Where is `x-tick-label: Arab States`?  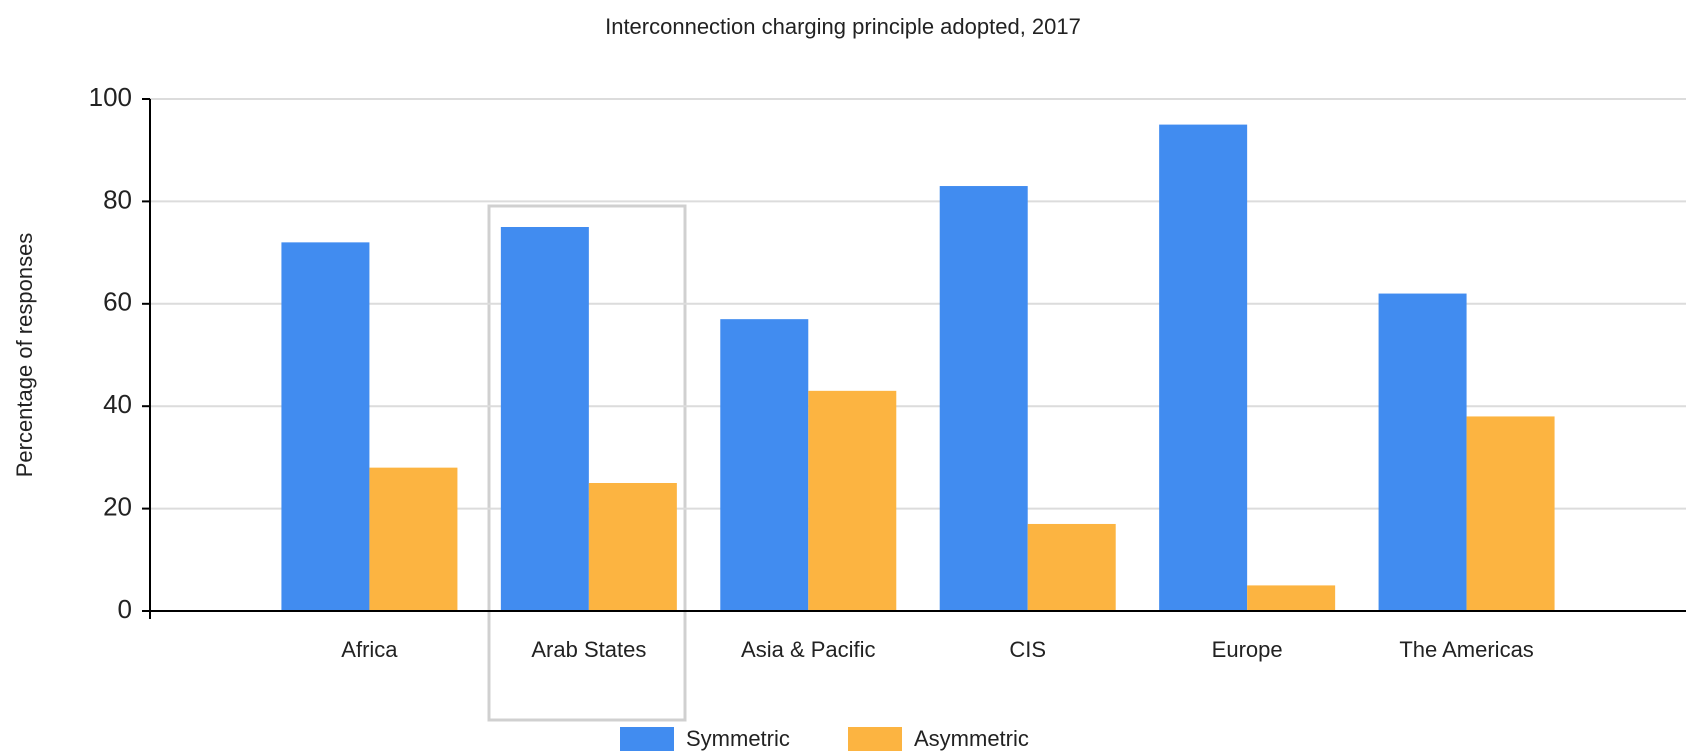 x-tick-label: Arab States is located at coordinates (588, 649).